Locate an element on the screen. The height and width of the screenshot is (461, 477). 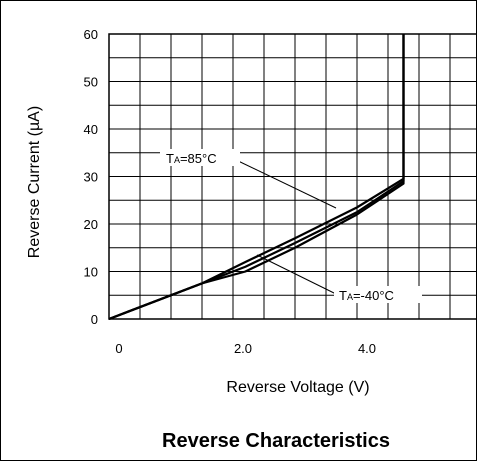
chart-title: Reverse Characteristics is located at coordinates (276, 441).